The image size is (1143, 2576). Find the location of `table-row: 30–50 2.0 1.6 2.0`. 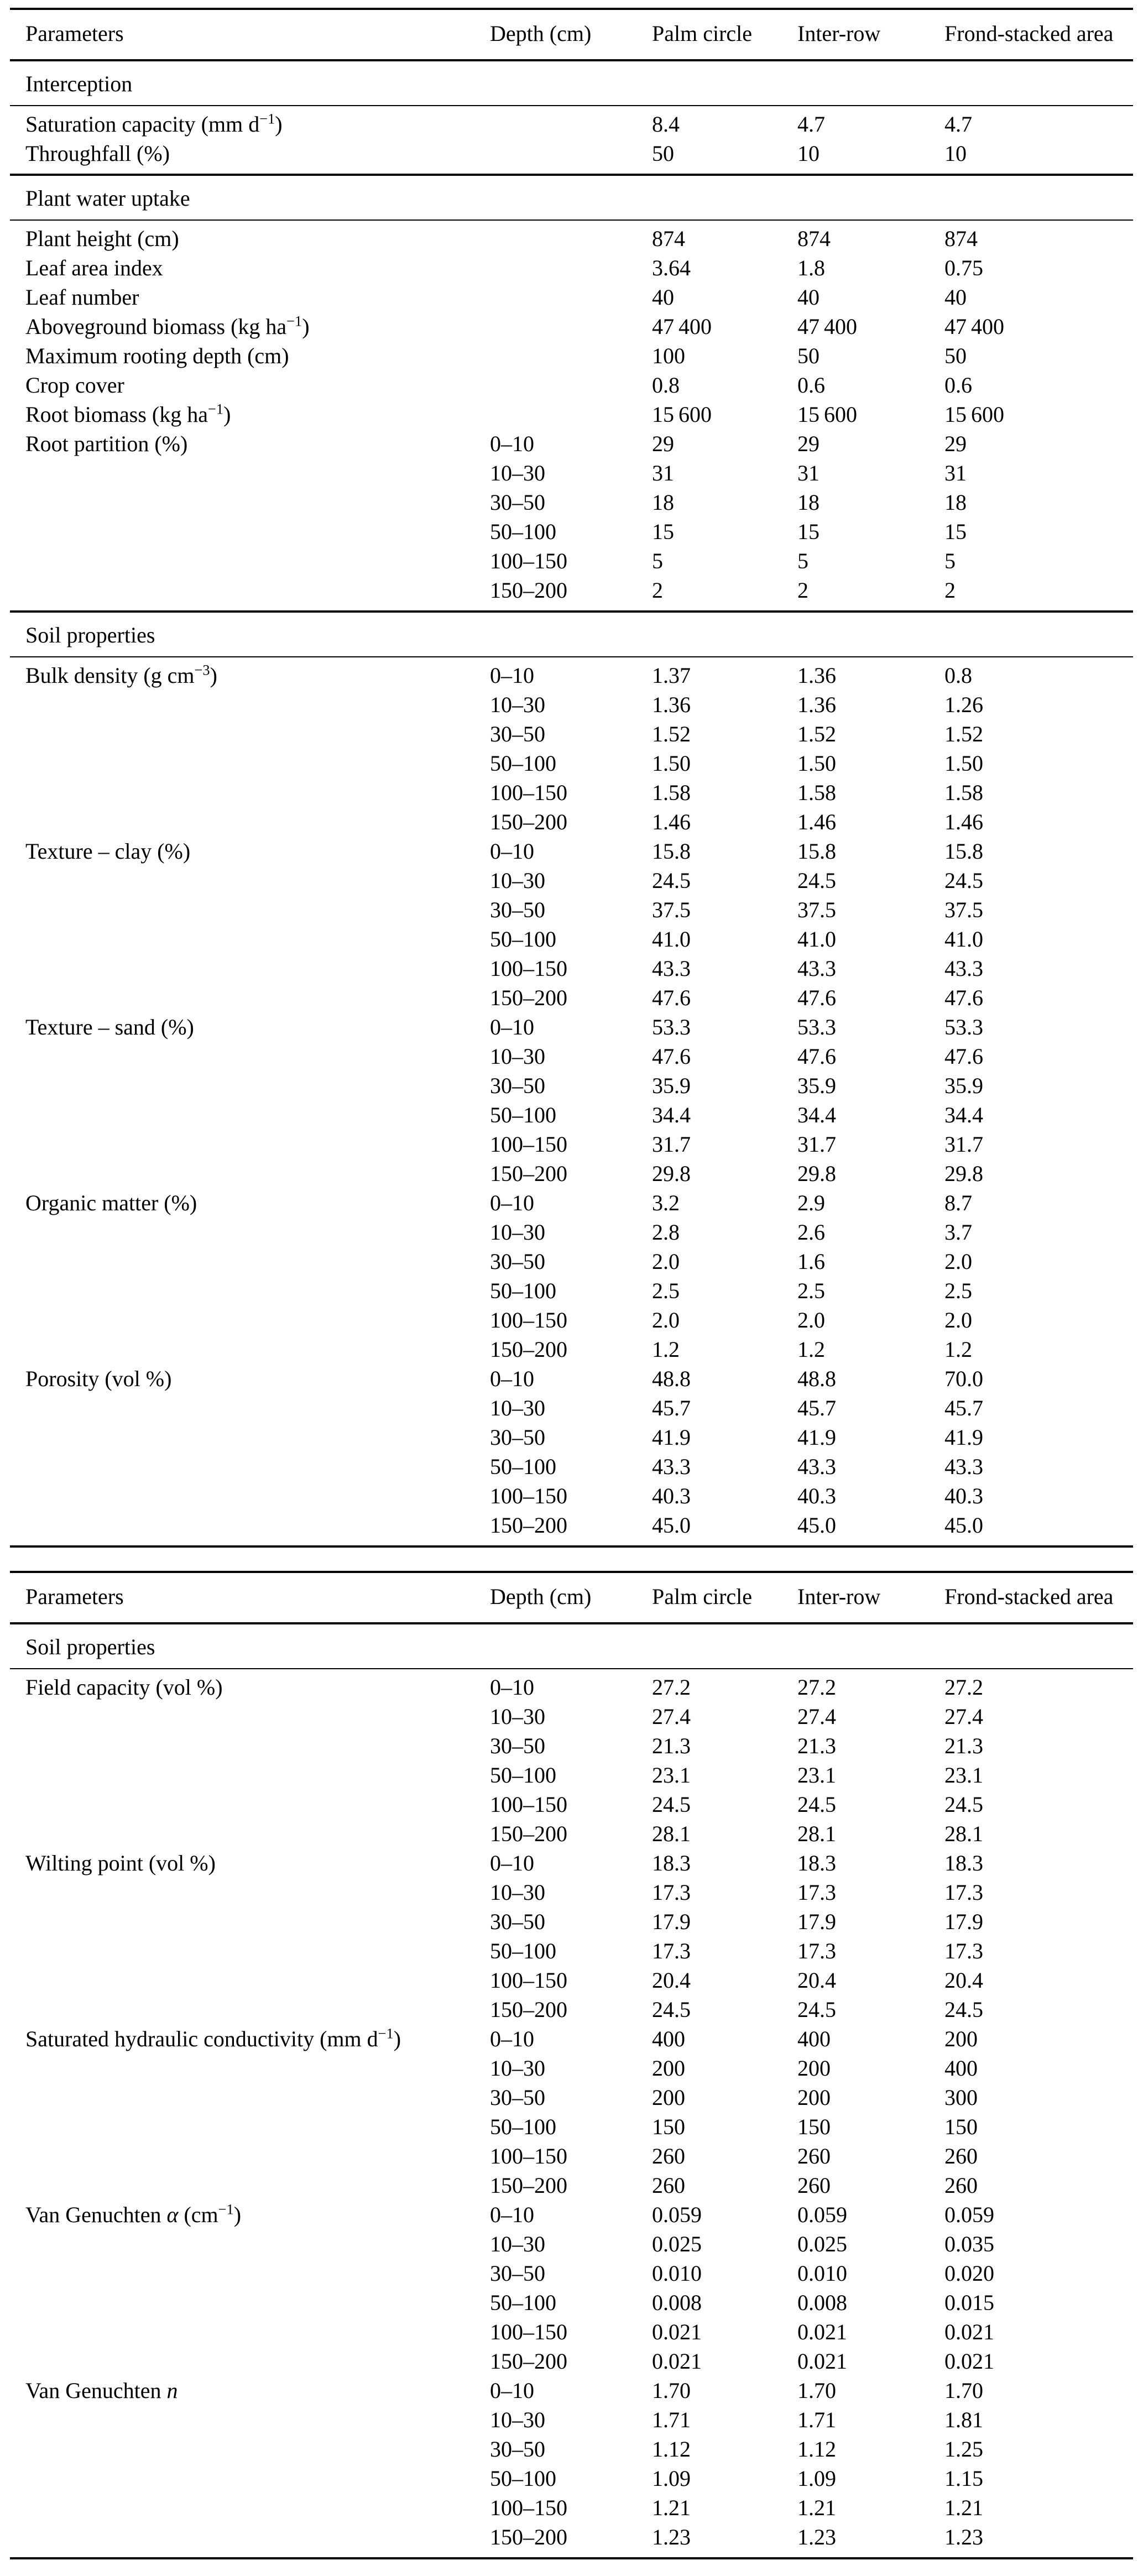

table-row: 30–50 2.0 1.6 2.0 is located at coordinates (571, 1261).